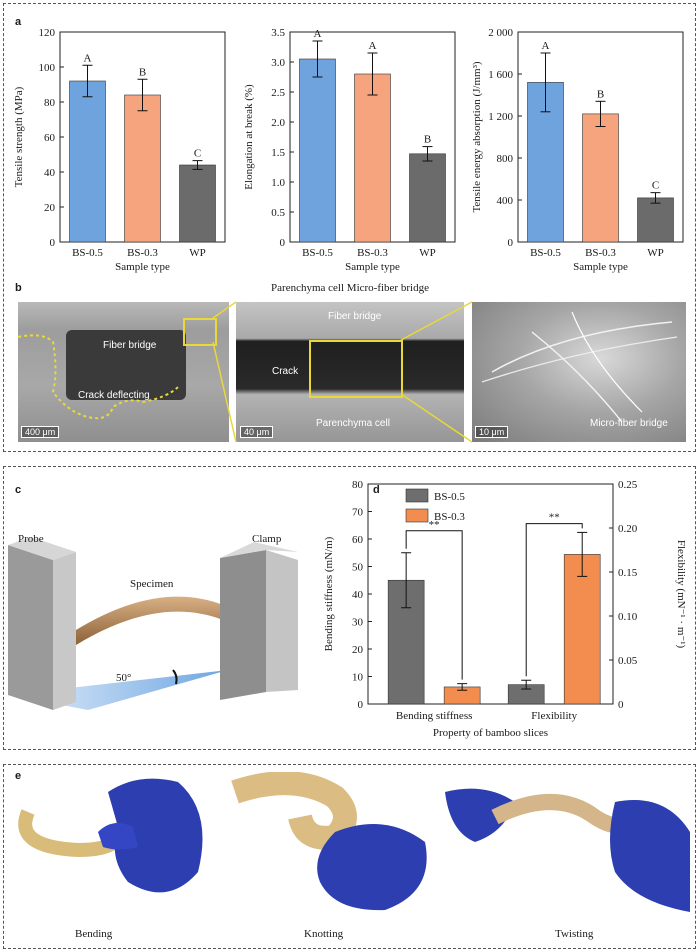 The height and width of the screenshot is (952, 700). Describe the element at coordinates (492, 432) in the screenshot. I see `scale-bar-3: 10 μm` at that location.